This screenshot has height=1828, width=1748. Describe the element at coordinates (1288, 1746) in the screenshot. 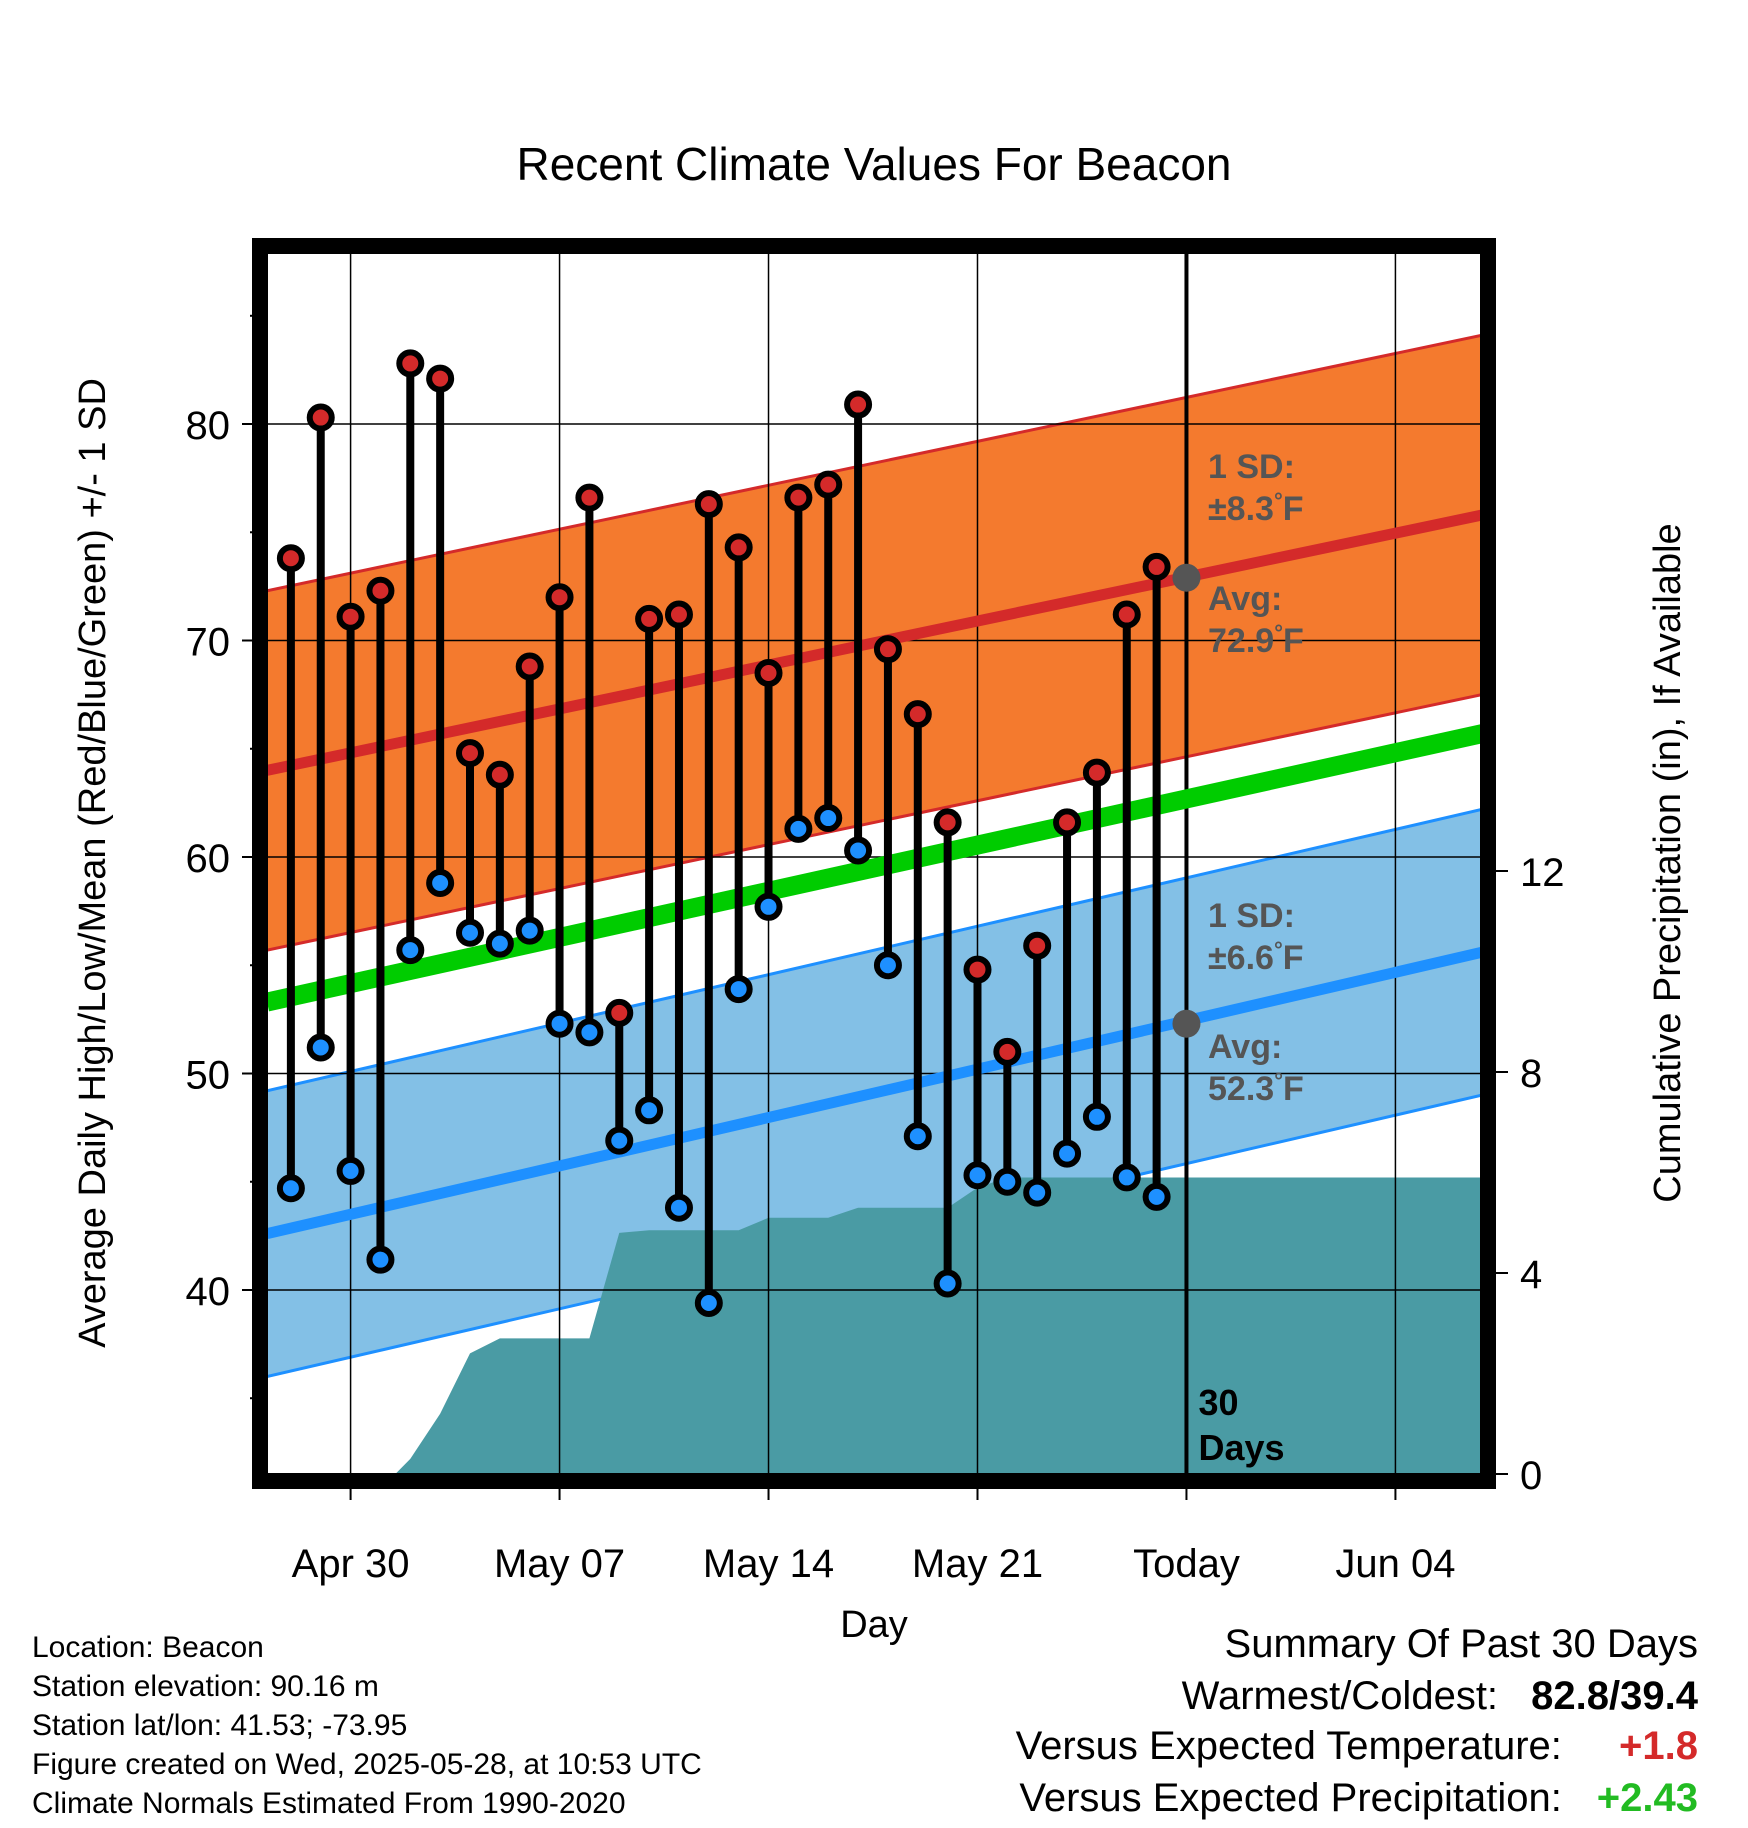

I see `temp-label: Versus Expected Temperature:` at that location.